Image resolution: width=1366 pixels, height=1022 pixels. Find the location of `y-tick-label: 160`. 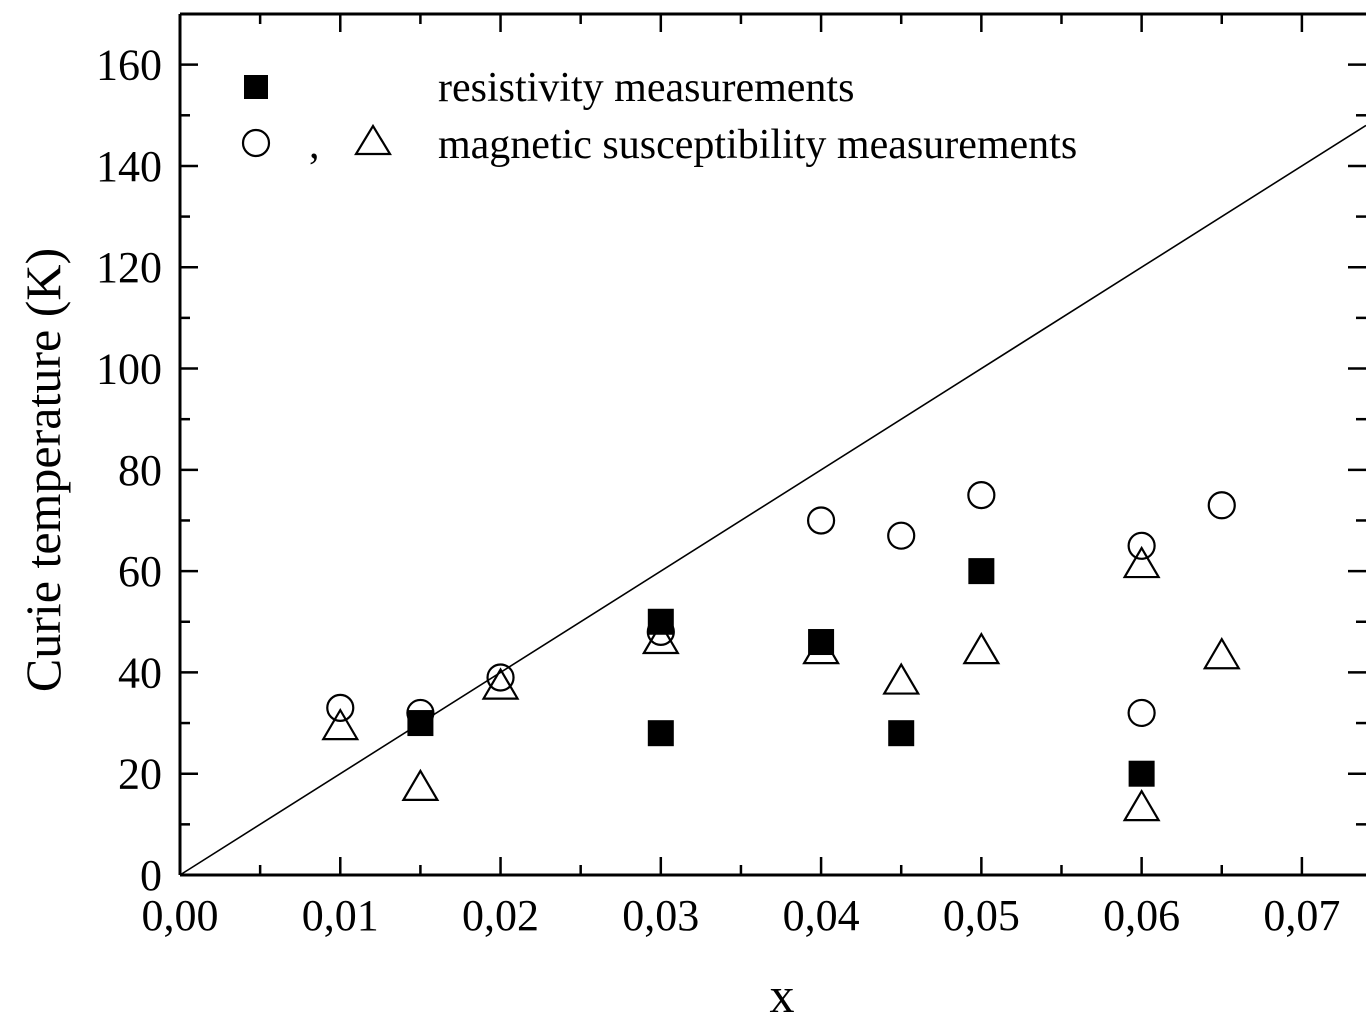

y-tick-label: 160 is located at coordinates (129, 65).